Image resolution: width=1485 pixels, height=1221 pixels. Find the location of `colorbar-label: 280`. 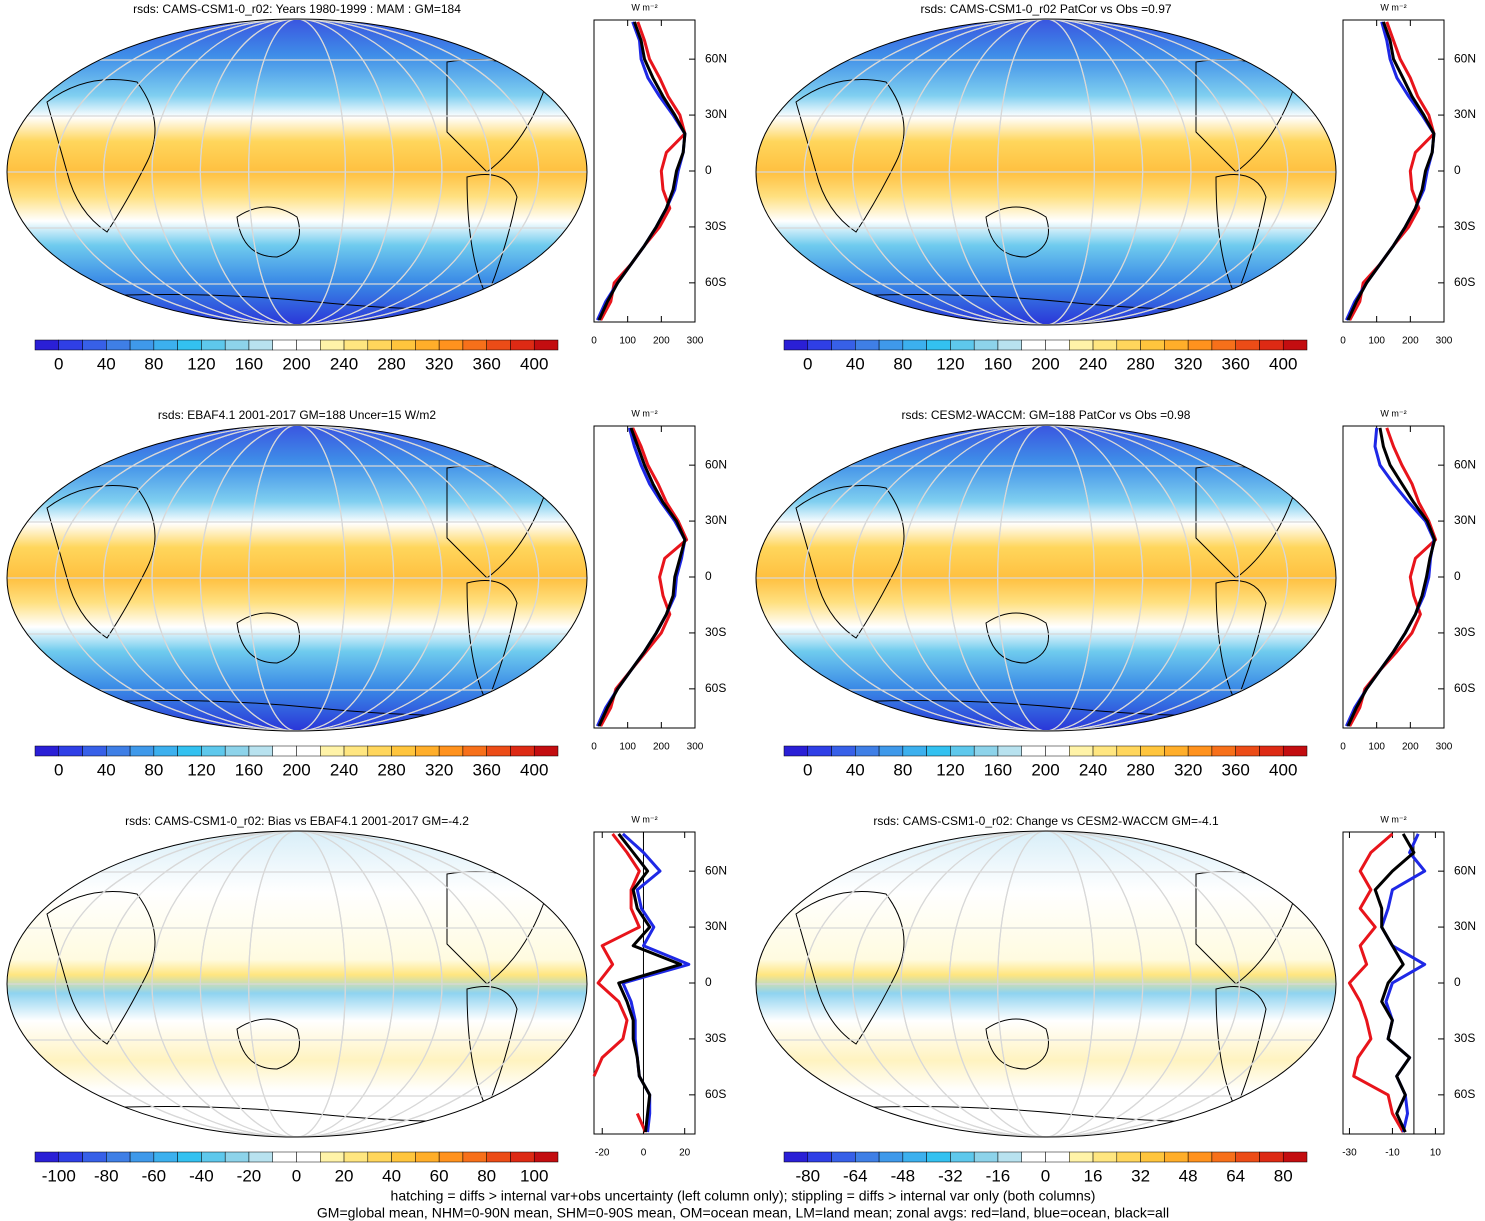

colorbar-label: 280 is located at coordinates (391, 769).